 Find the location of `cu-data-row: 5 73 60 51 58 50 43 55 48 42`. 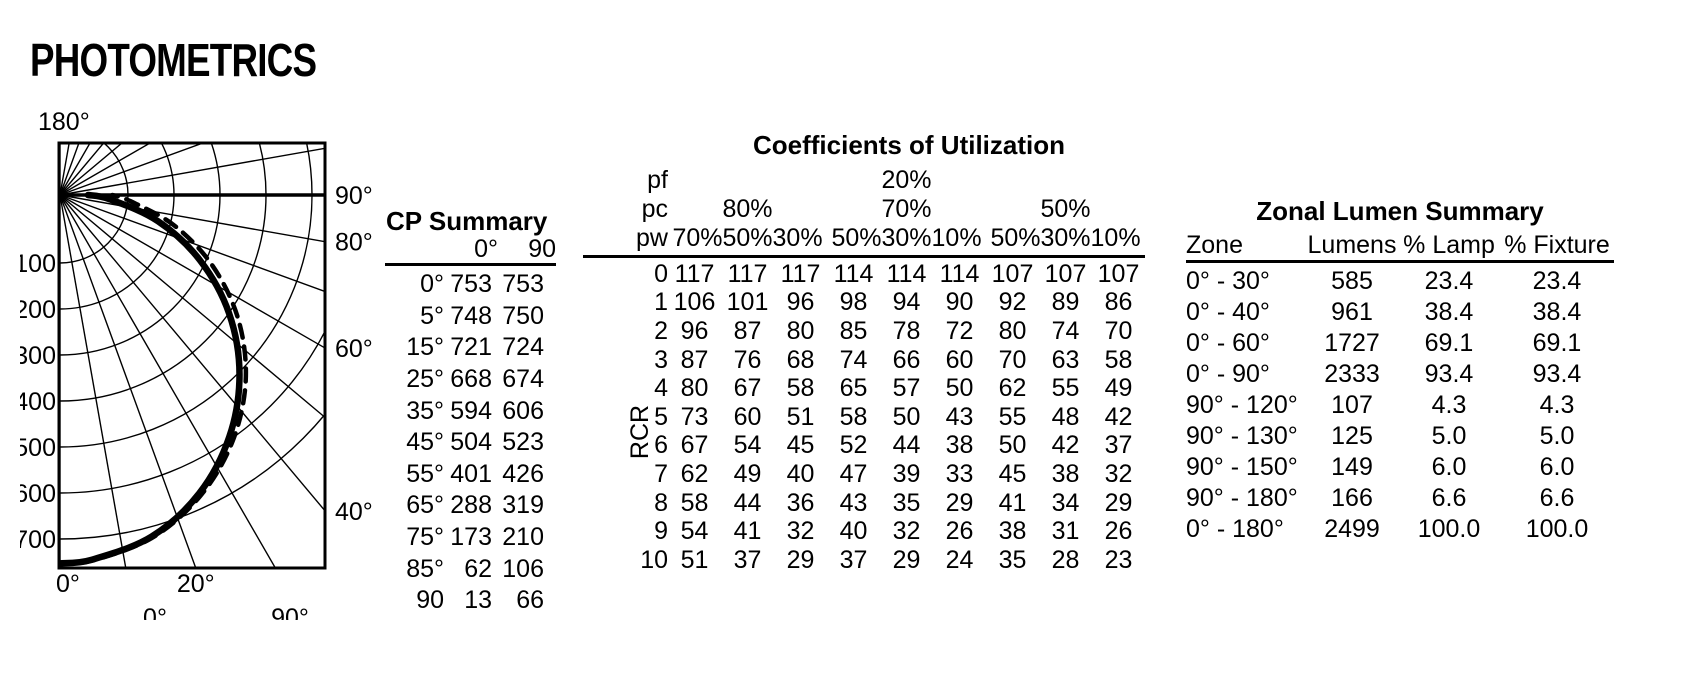

cu-data-row: 5 73 60 51 58 50 43 55 48 42 is located at coordinates (864, 417).